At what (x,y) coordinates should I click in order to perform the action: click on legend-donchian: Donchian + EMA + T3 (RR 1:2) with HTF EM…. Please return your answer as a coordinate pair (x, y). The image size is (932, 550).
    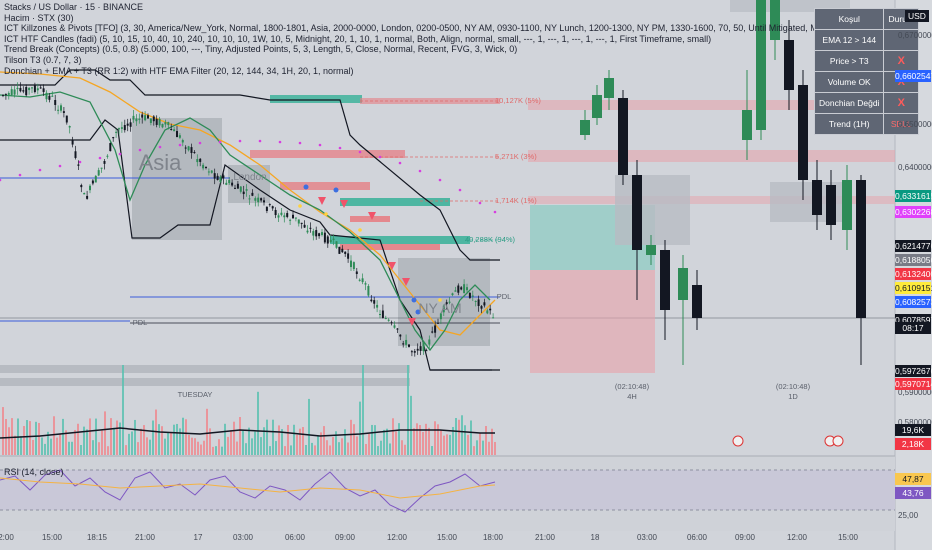
    Looking at the image, I should click on (179, 70).